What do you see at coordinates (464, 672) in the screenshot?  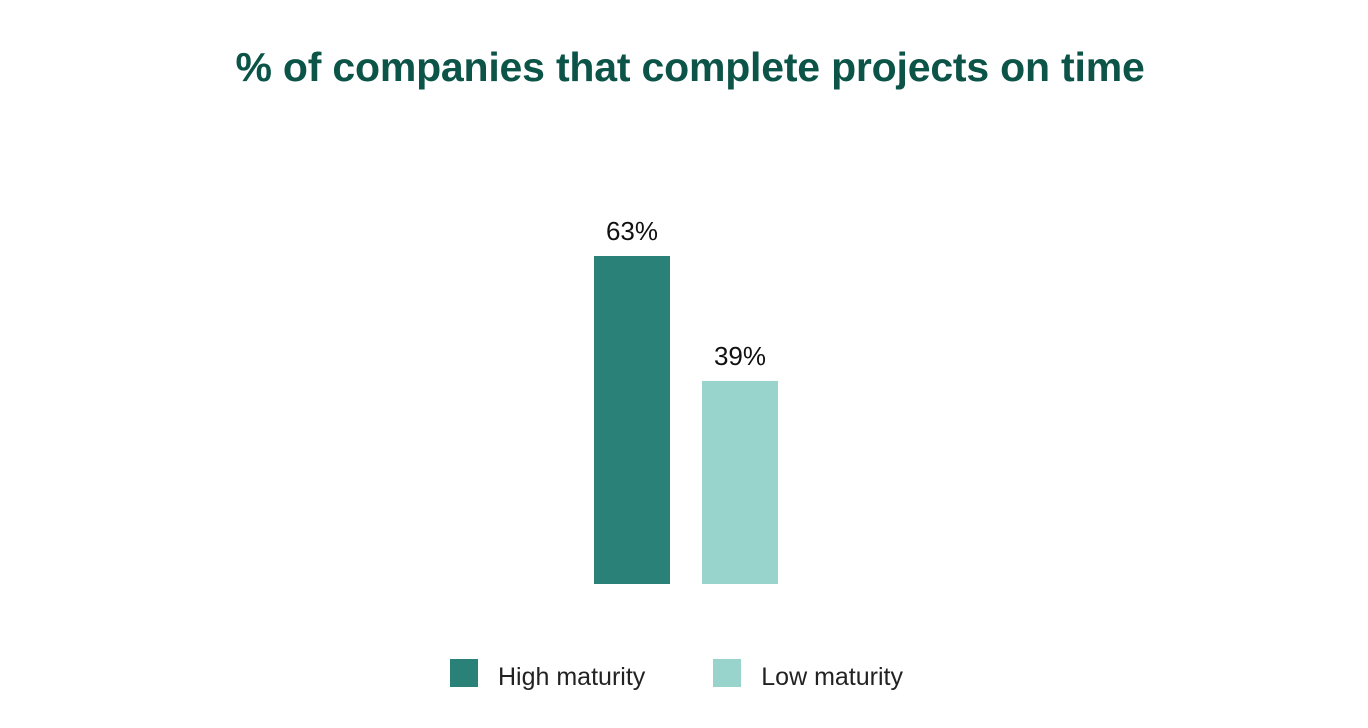 I see `legend-swatch-high-maturity` at bounding box center [464, 672].